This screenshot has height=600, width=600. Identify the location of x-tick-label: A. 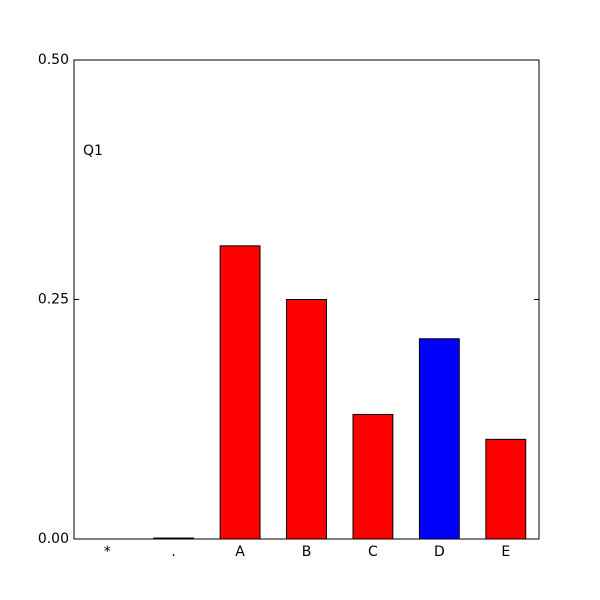
(240, 552).